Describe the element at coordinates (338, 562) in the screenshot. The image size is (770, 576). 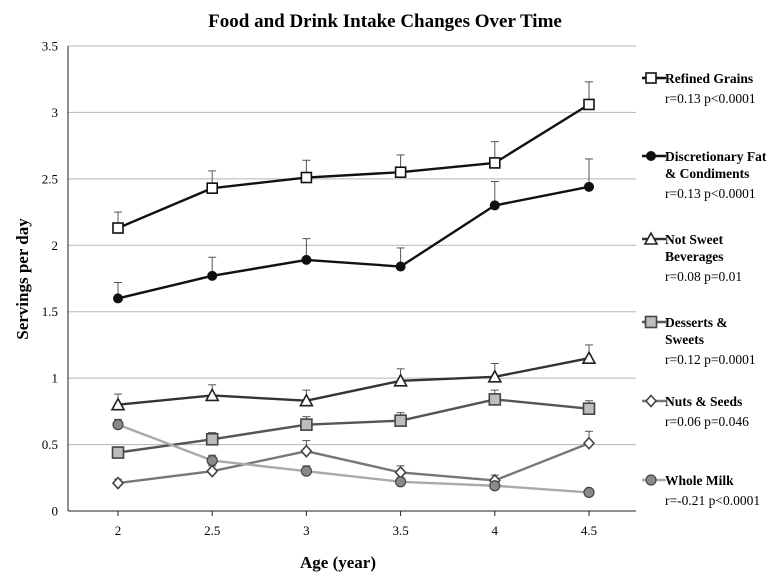
I see `x-axis-label: Age (year)` at that location.